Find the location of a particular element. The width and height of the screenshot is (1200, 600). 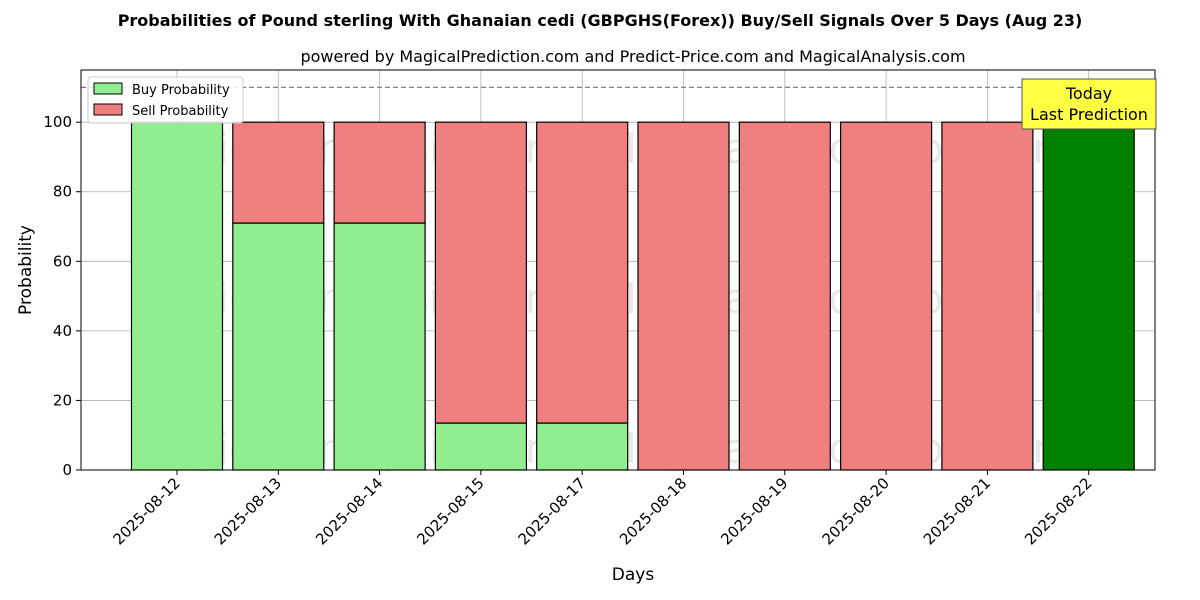

y-tick-label: 100 is located at coordinates (57, 122).